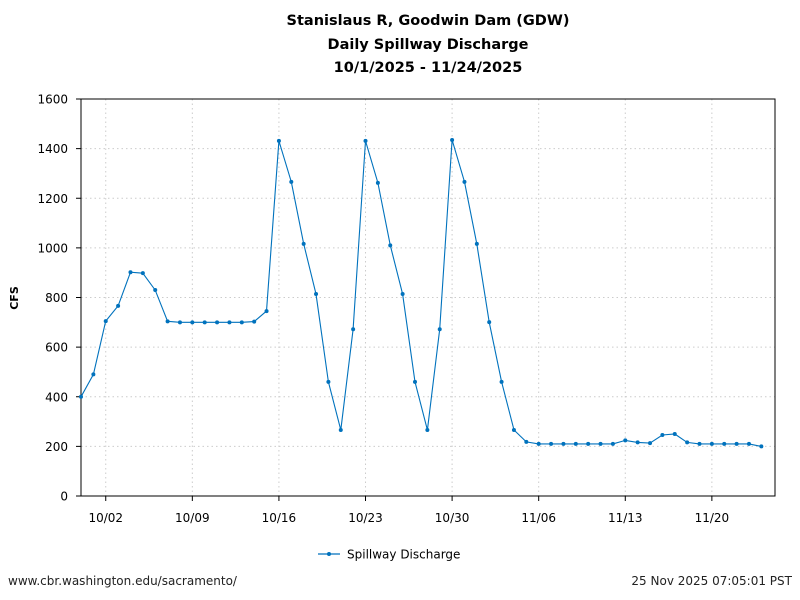 This screenshot has width=800, height=600. Describe the element at coordinates (56, 397) in the screenshot. I see `y-tick-label: 400` at that location.